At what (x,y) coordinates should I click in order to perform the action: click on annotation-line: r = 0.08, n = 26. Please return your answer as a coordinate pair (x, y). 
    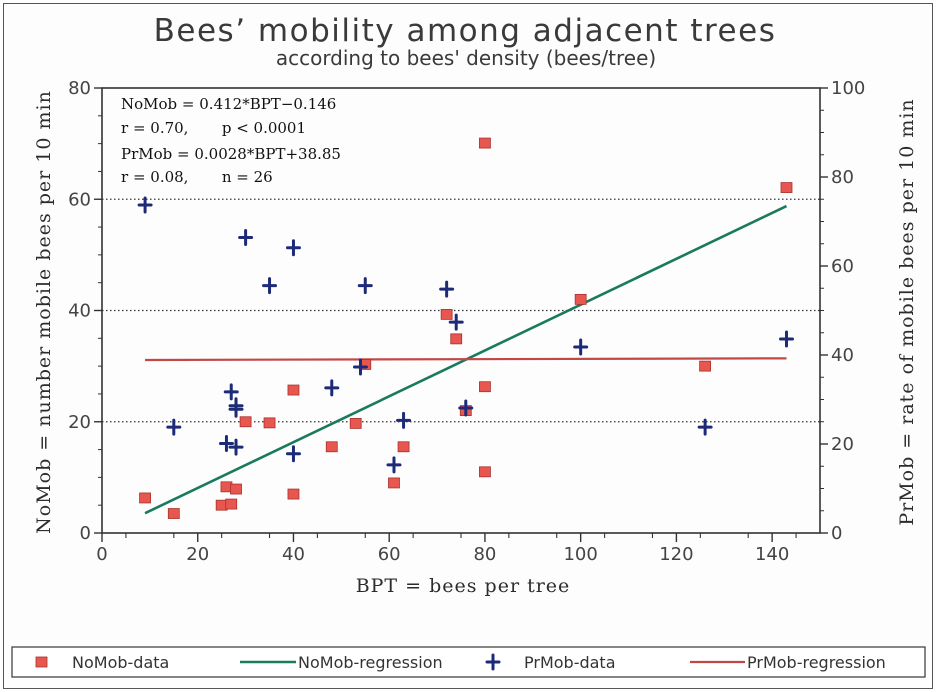
    Looking at the image, I should click on (197, 177).